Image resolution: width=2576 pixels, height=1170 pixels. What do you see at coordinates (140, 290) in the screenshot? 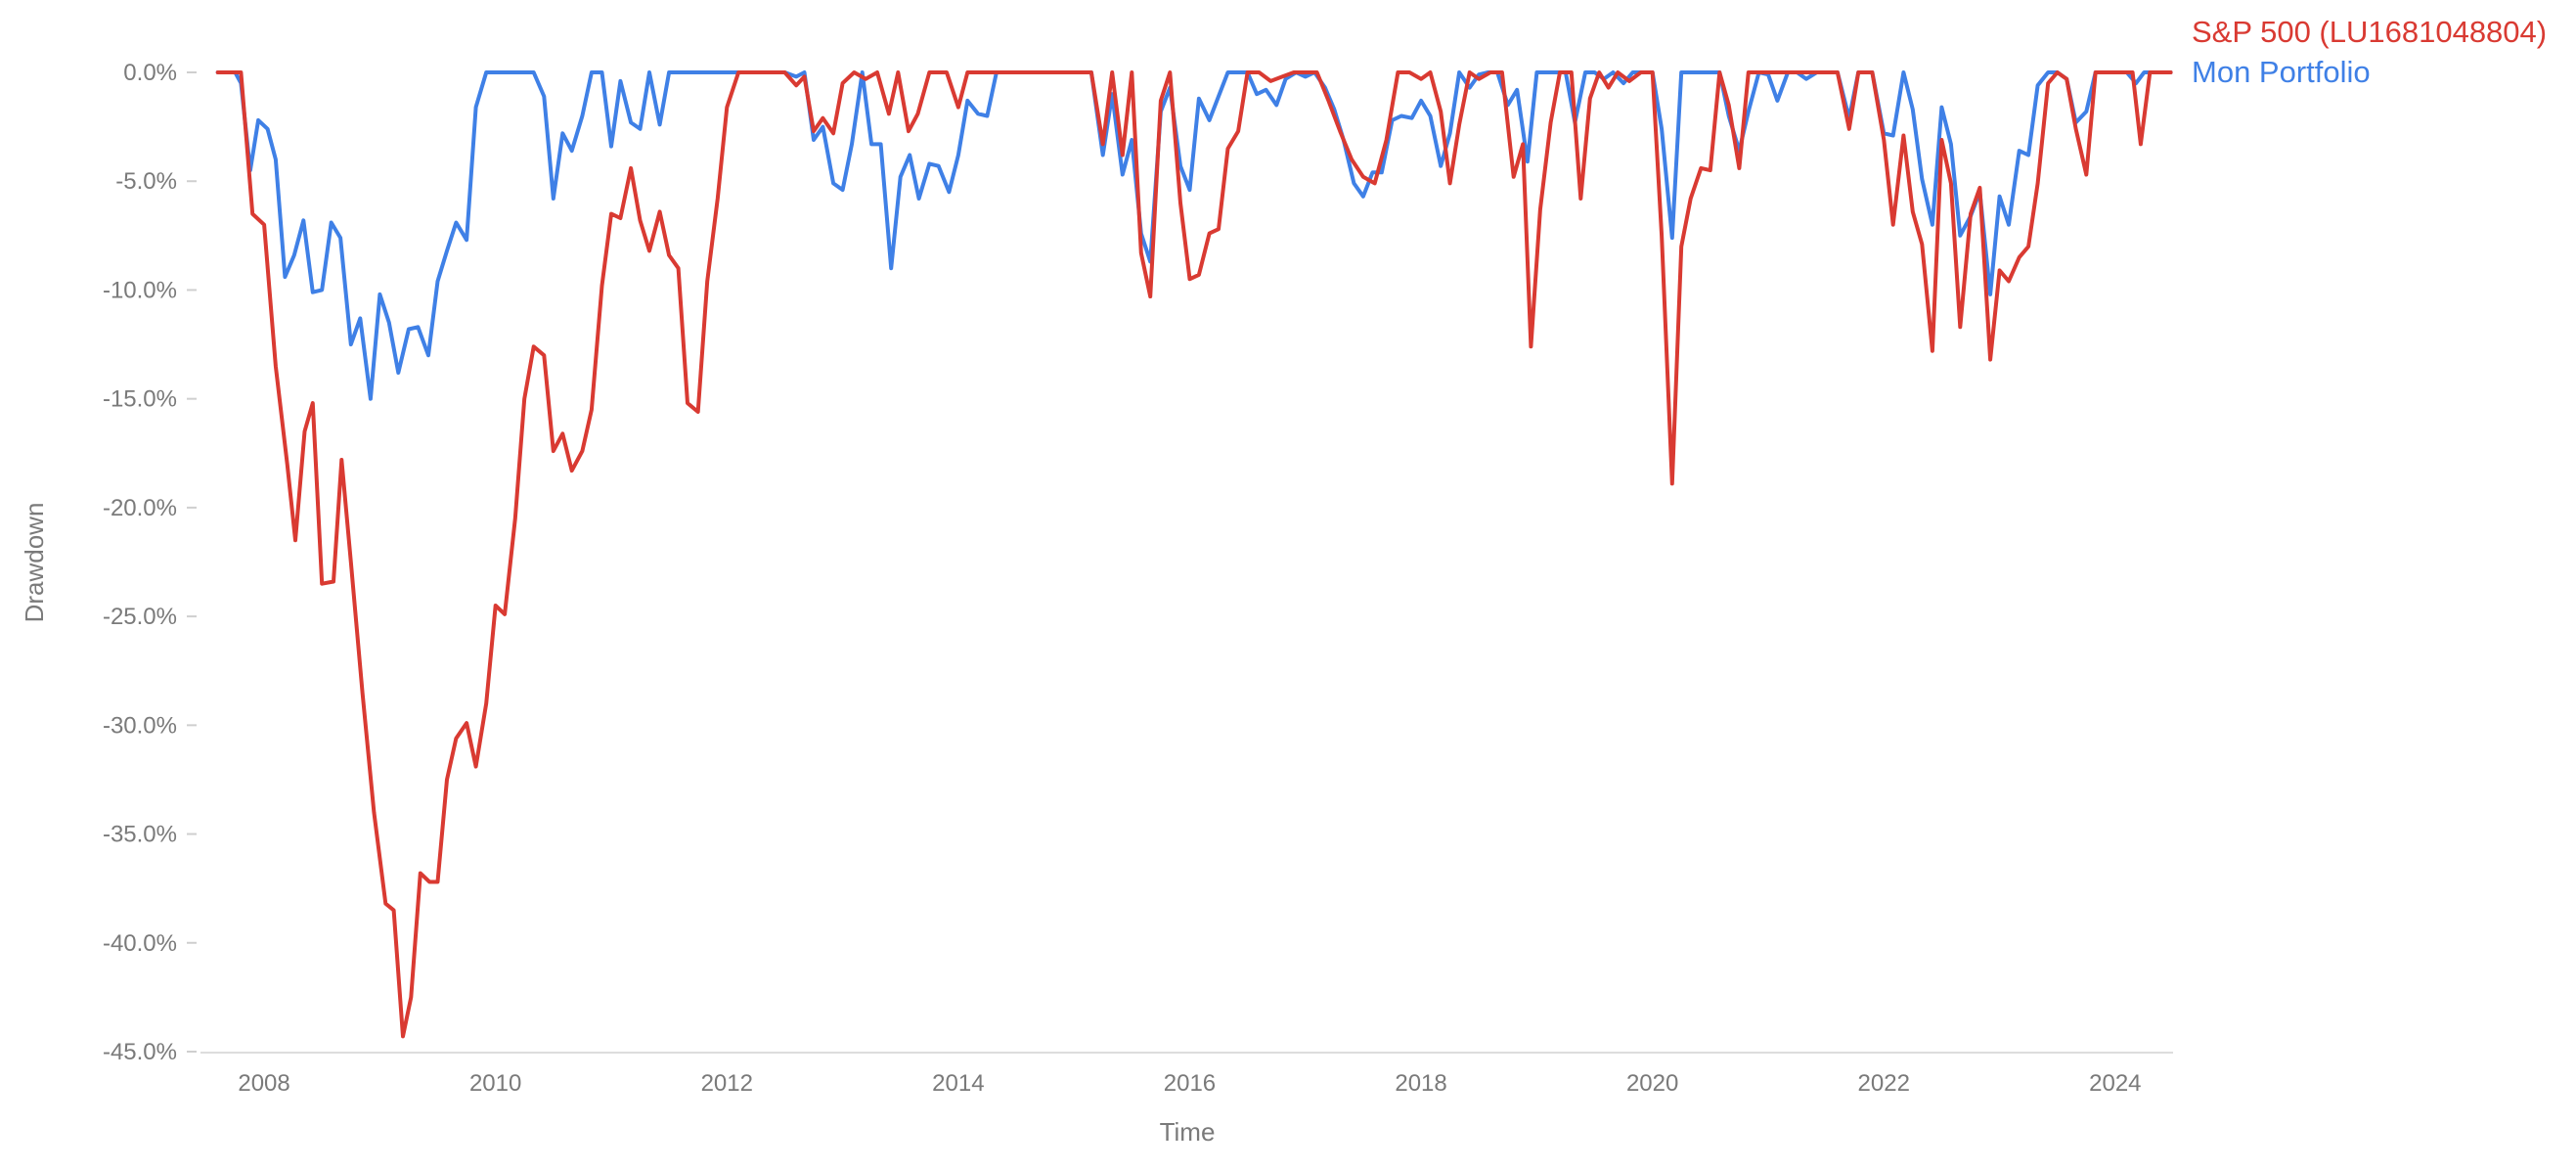
I see `y-tick-label: -10.0%` at bounding box center [140, 290].